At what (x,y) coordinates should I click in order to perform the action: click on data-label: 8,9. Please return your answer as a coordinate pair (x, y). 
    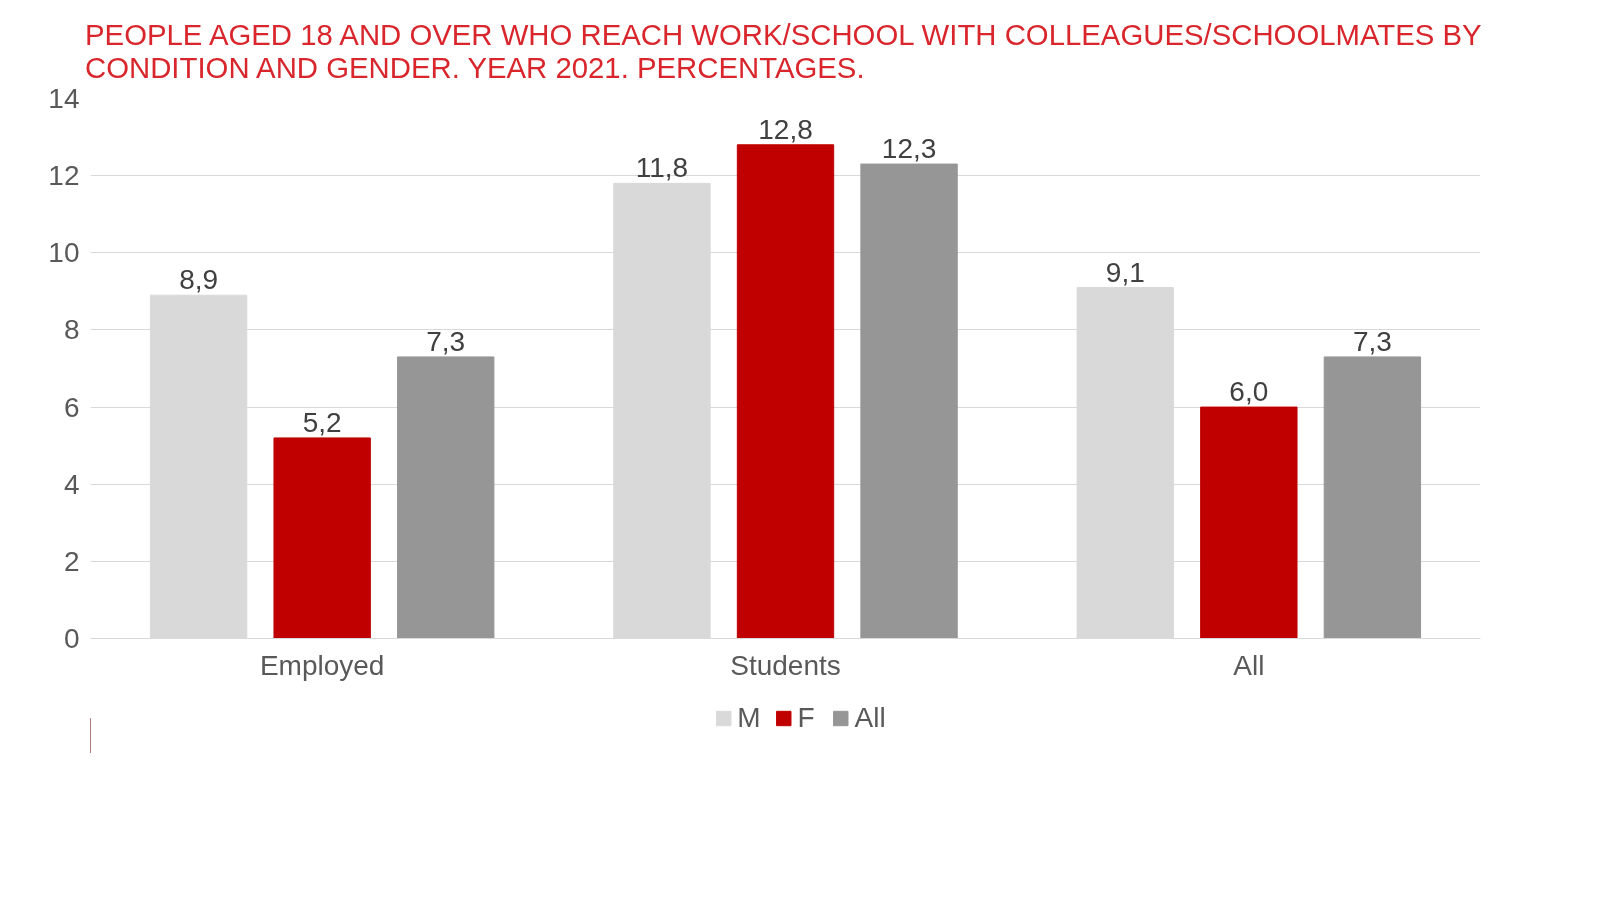
    Looking at the image, I should click on (199, 280).